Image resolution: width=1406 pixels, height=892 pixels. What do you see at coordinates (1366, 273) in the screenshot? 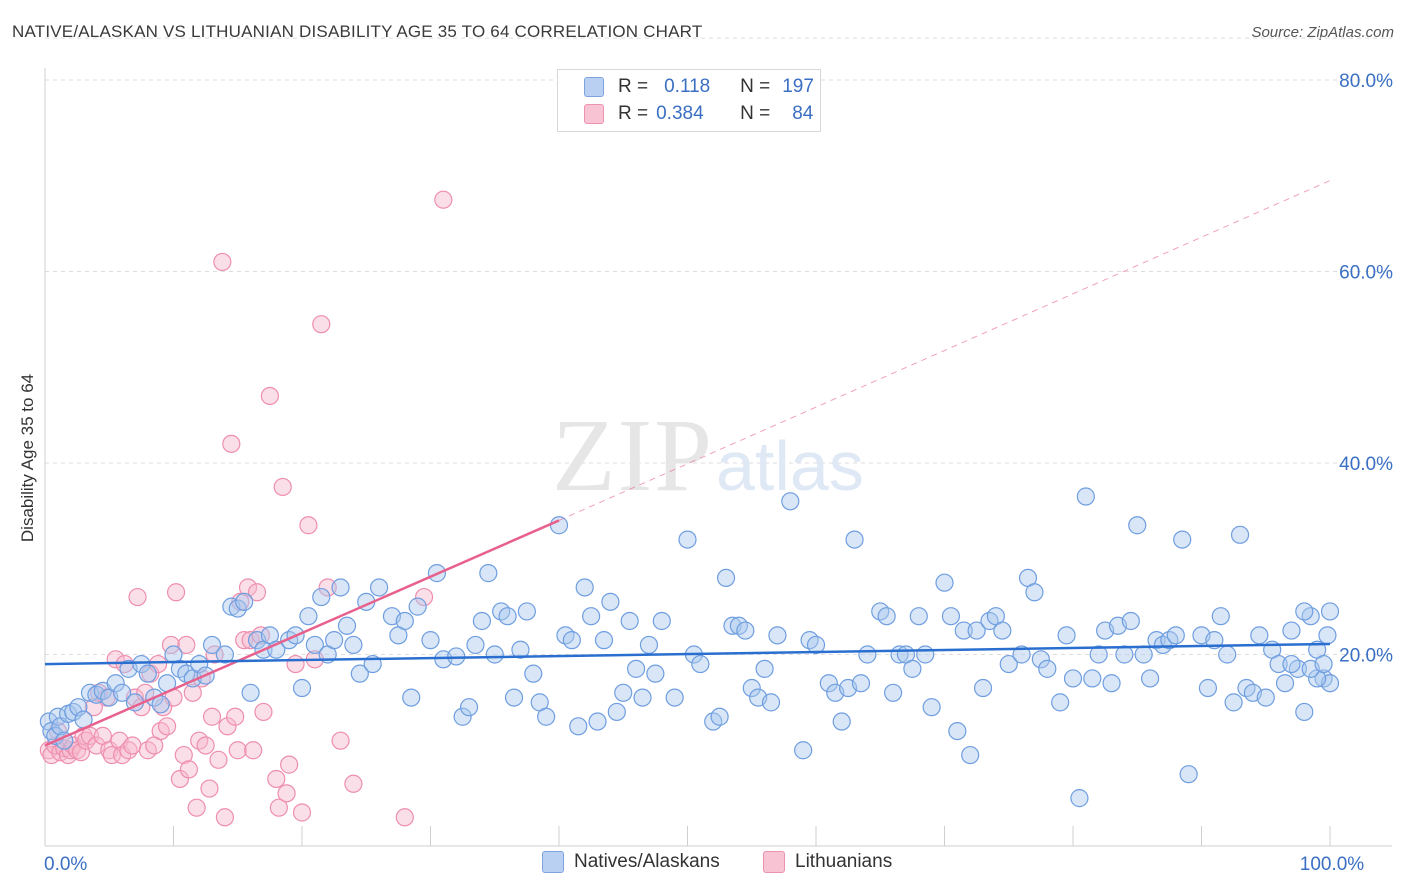
I see `y-tick-label-2: 60.0%` at bounding box center [1366, 273].